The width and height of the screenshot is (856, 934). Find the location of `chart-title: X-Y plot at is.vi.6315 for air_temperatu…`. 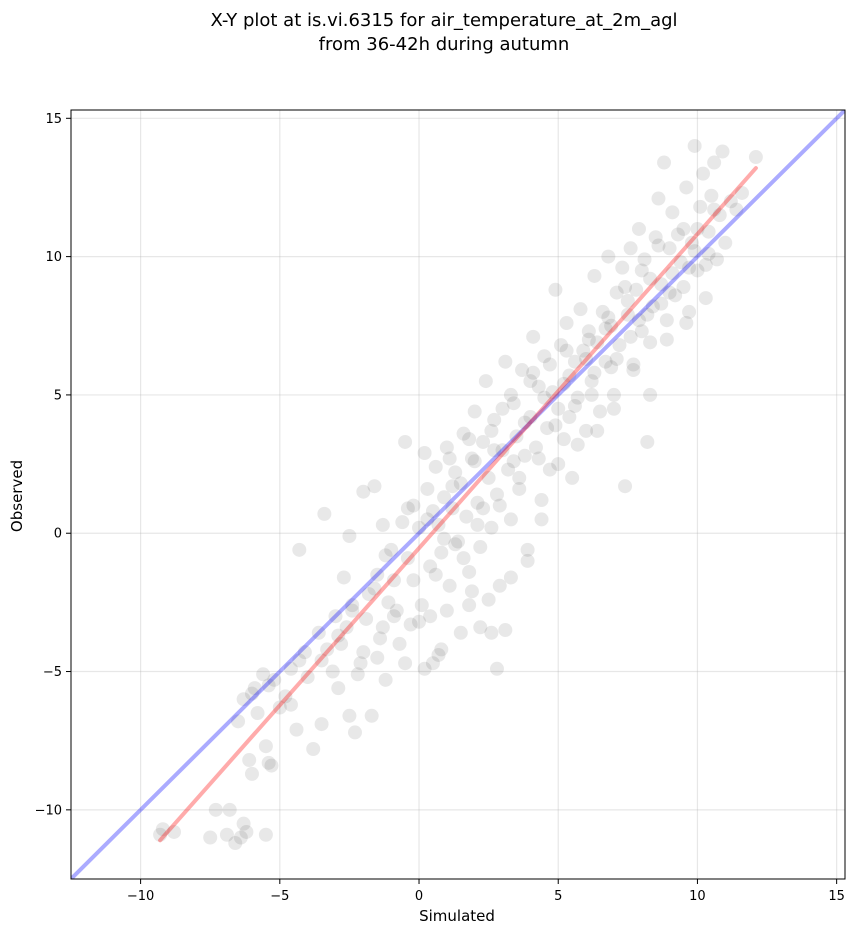

chart-title: X-Y plot at is.vi.6315 for air_temperatu… is located at coordinates (443, 32).